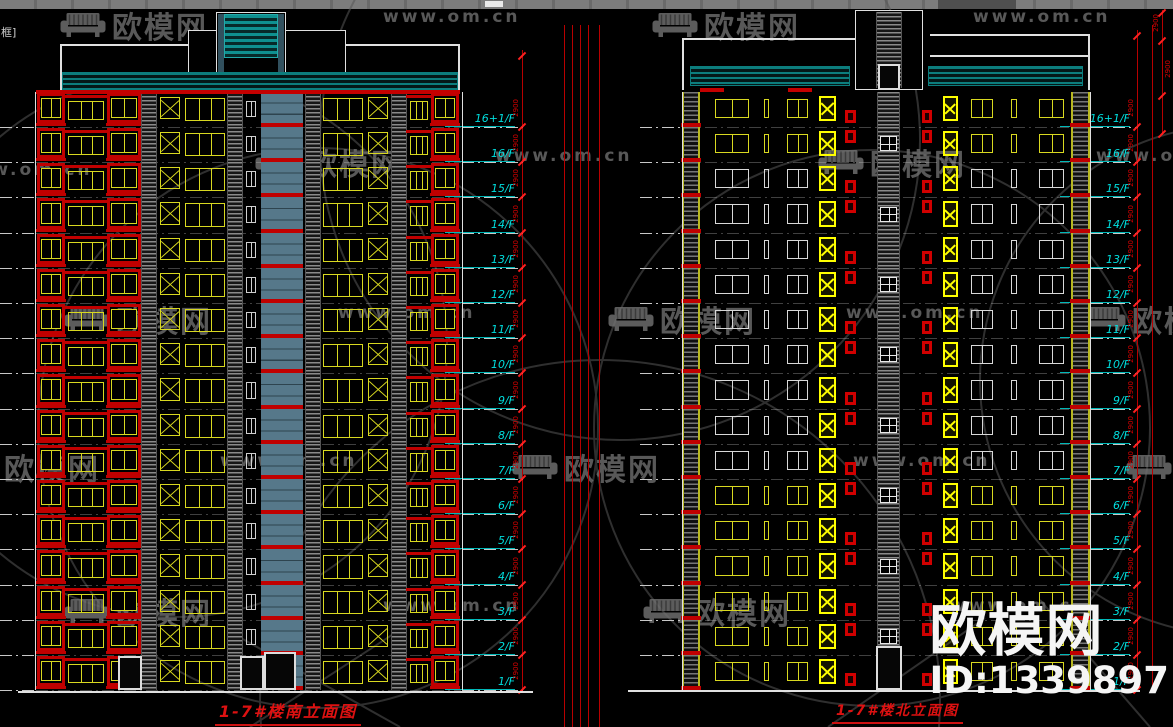  Describe the element at coordinates (480, 366) in the screenshot. I see `floor-label: 10/F` at that location.